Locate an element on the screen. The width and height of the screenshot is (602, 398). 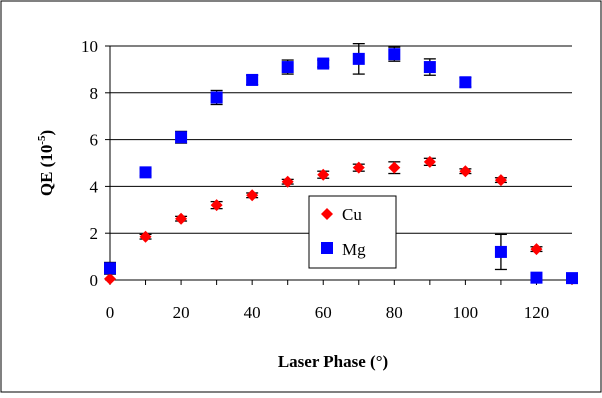
legend-marker-cu is located at coordinates (327, 214).